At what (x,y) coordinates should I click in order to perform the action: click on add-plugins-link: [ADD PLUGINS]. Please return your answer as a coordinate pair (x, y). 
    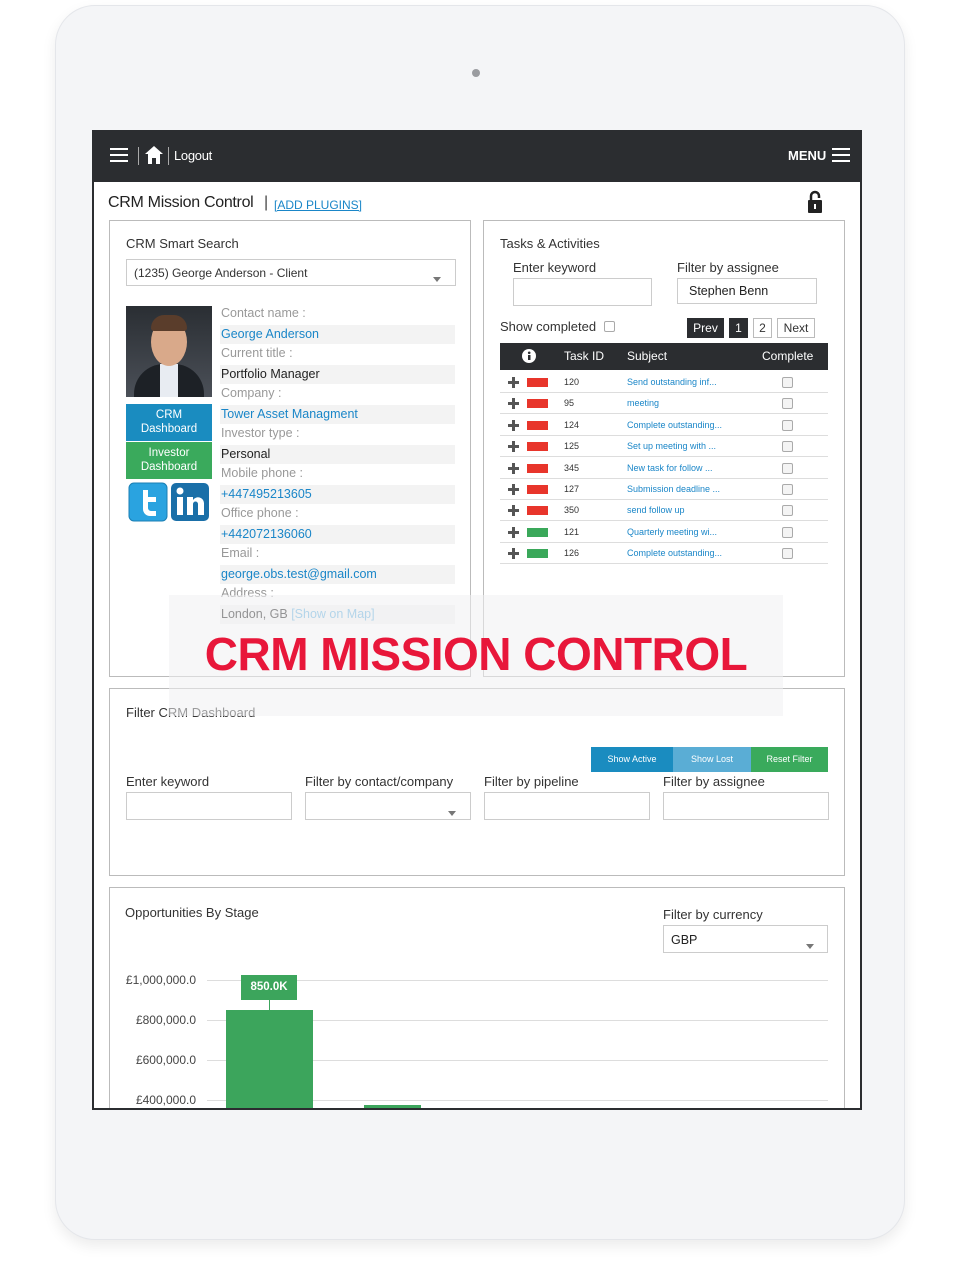
    Looking at the image, I should click on (318, 205).